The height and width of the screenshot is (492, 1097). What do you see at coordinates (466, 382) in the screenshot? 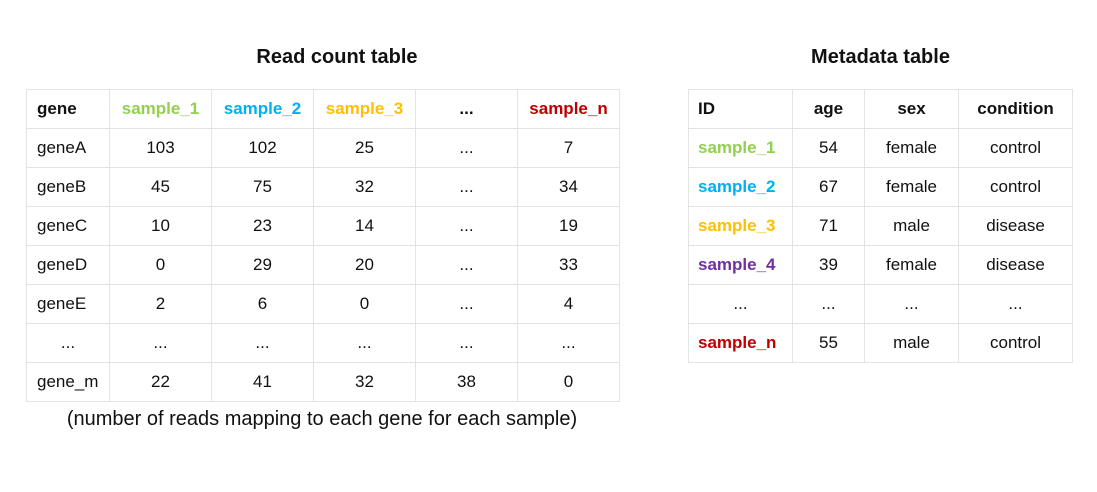
I see `count-cell: 38` at bounding box center [466, 382].